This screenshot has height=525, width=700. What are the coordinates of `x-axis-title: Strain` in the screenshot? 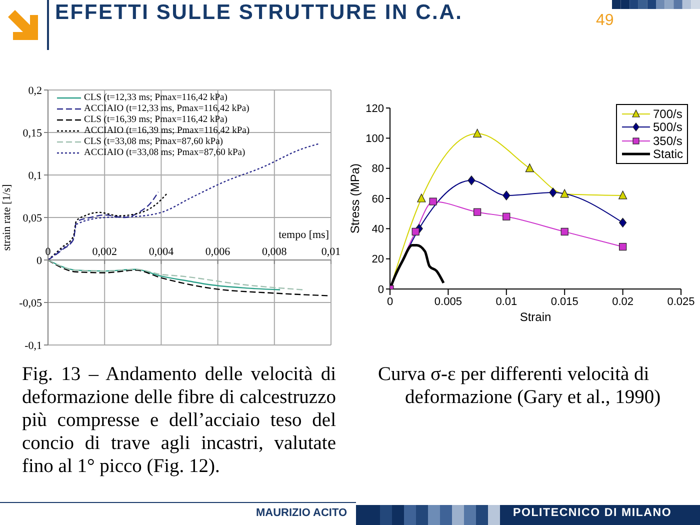 It's located at (536, 317).